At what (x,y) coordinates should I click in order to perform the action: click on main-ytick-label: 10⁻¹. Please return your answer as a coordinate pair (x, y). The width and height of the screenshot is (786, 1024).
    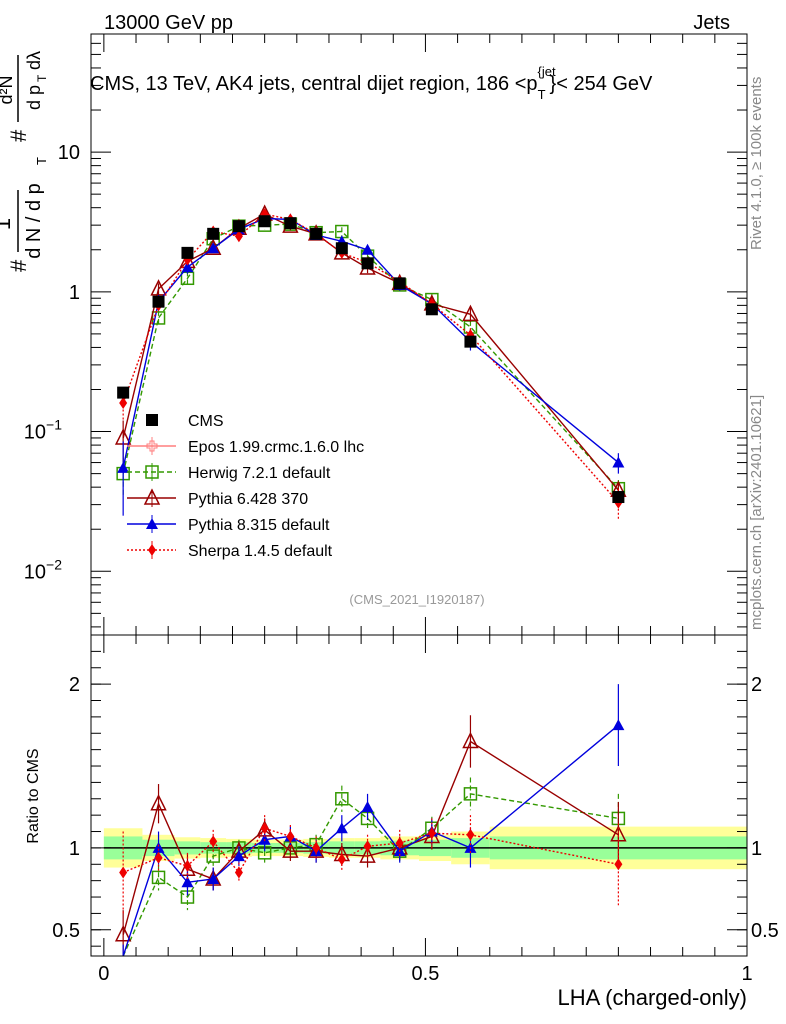
    Looking at the image, I should click on (43, 430).